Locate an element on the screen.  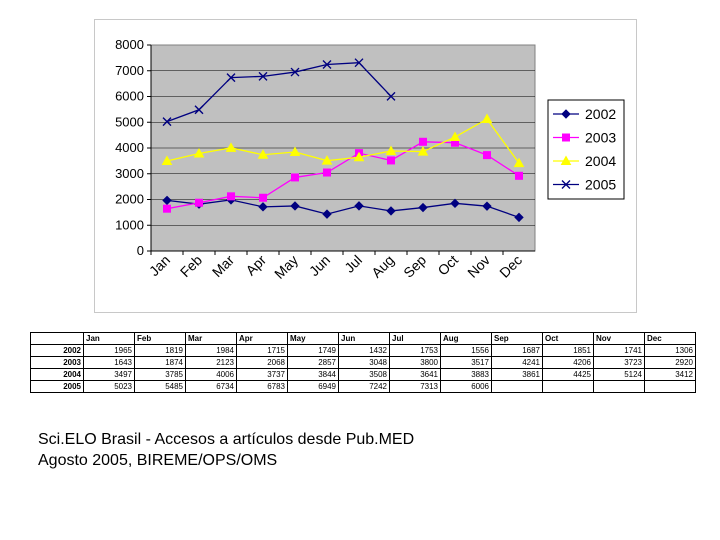
point-2004-jan is located at coordinates (167, 160).